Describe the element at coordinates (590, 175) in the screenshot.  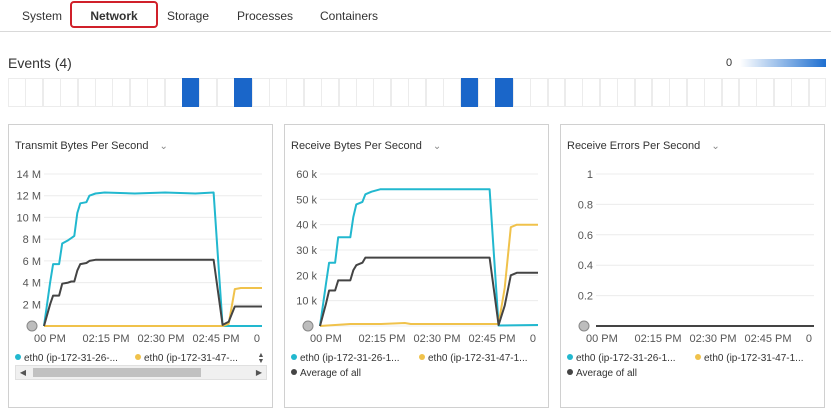
I see `y-tick-label: 1` at that location.